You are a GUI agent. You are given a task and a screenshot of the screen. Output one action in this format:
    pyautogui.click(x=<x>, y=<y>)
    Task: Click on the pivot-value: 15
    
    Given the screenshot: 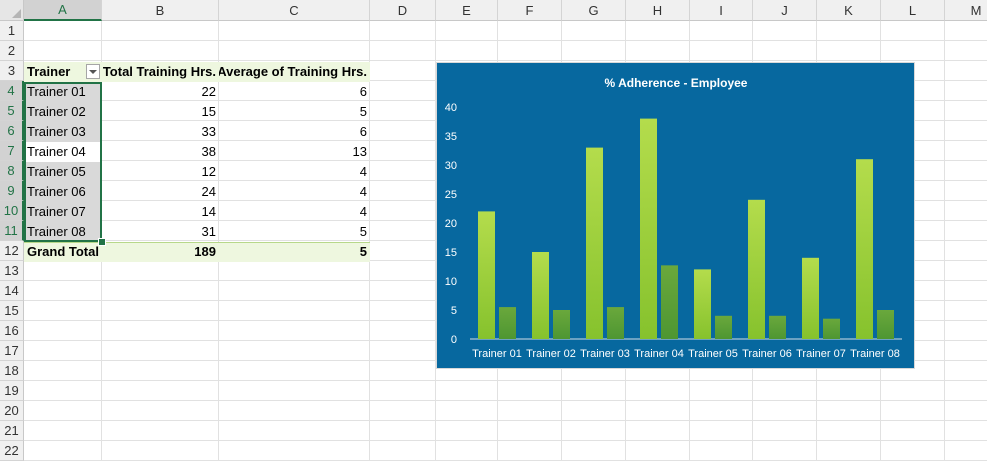 What is the action you would take?
    pyautogui.click(x=208, y=111)
    